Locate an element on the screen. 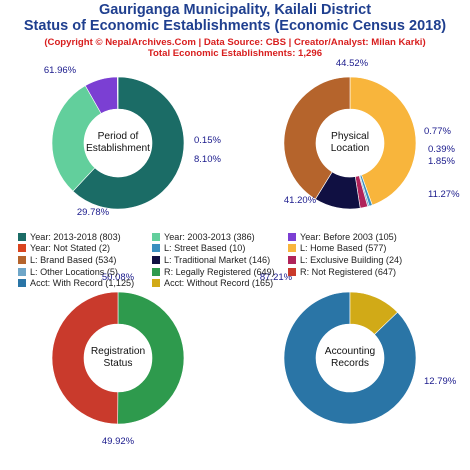 The width and height of the screenshot is (470, 470). legend-item: Acct: Without Record (165) is located at coordinates (220, 283).